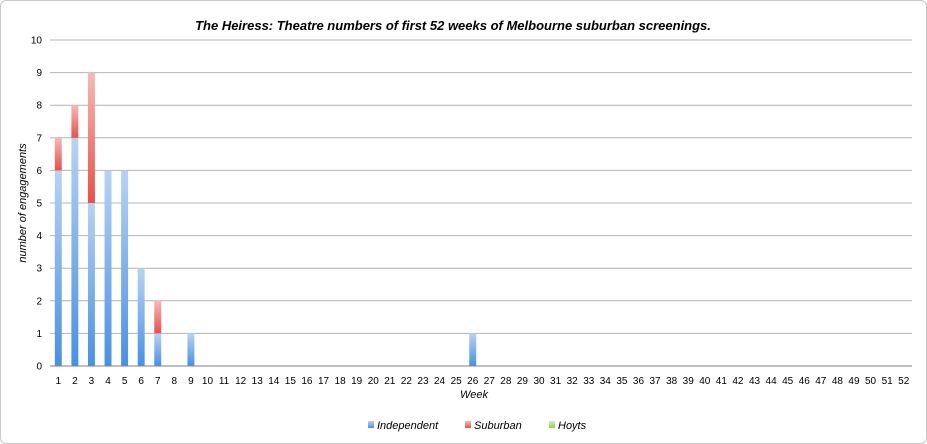 The width and height of the screenshot is (927, 444). Describe the element at coordinates (722, 381) in the screenshot. I see `x-tick-label: 41` at that location.